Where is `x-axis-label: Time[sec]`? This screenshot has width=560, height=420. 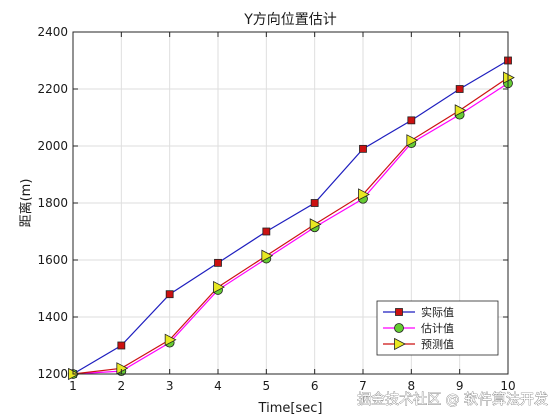
x-axis-label: Time[sec] is located at coordinates (290, 408).